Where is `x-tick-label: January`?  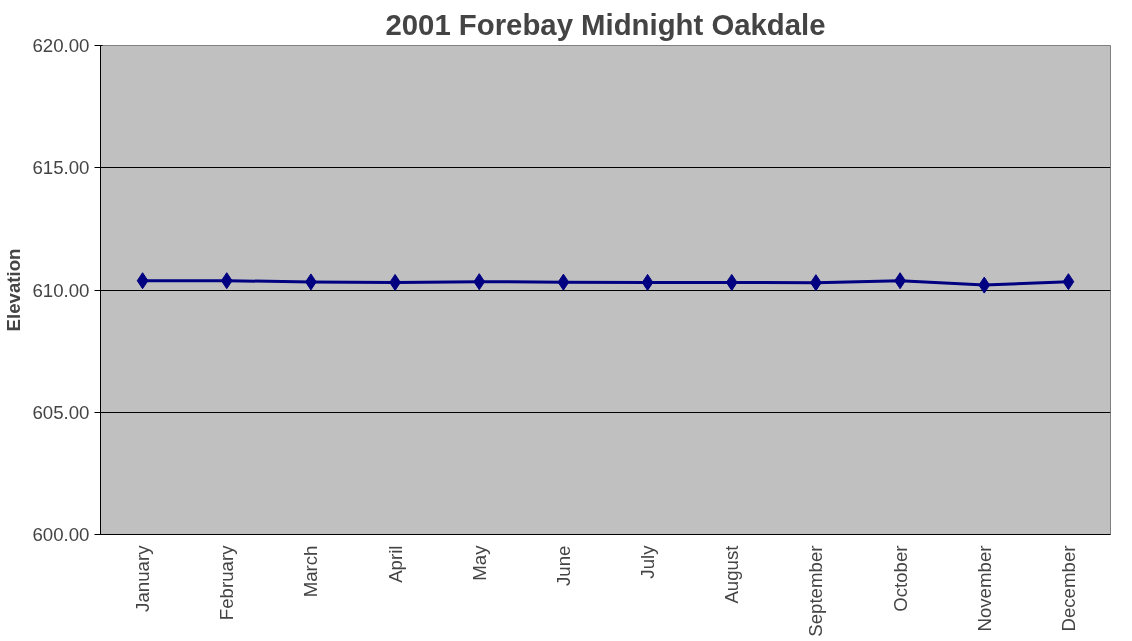
x-tick-label: January is located at coordinates (143, 578).